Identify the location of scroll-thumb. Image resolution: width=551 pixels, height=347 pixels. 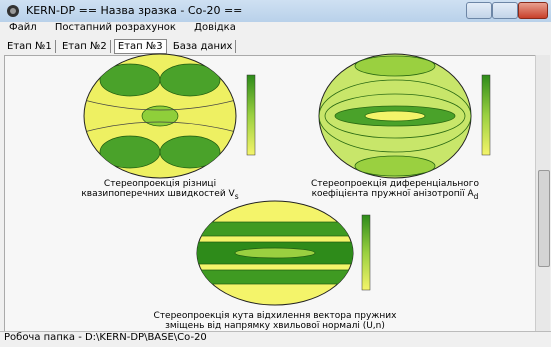
(544, 218).